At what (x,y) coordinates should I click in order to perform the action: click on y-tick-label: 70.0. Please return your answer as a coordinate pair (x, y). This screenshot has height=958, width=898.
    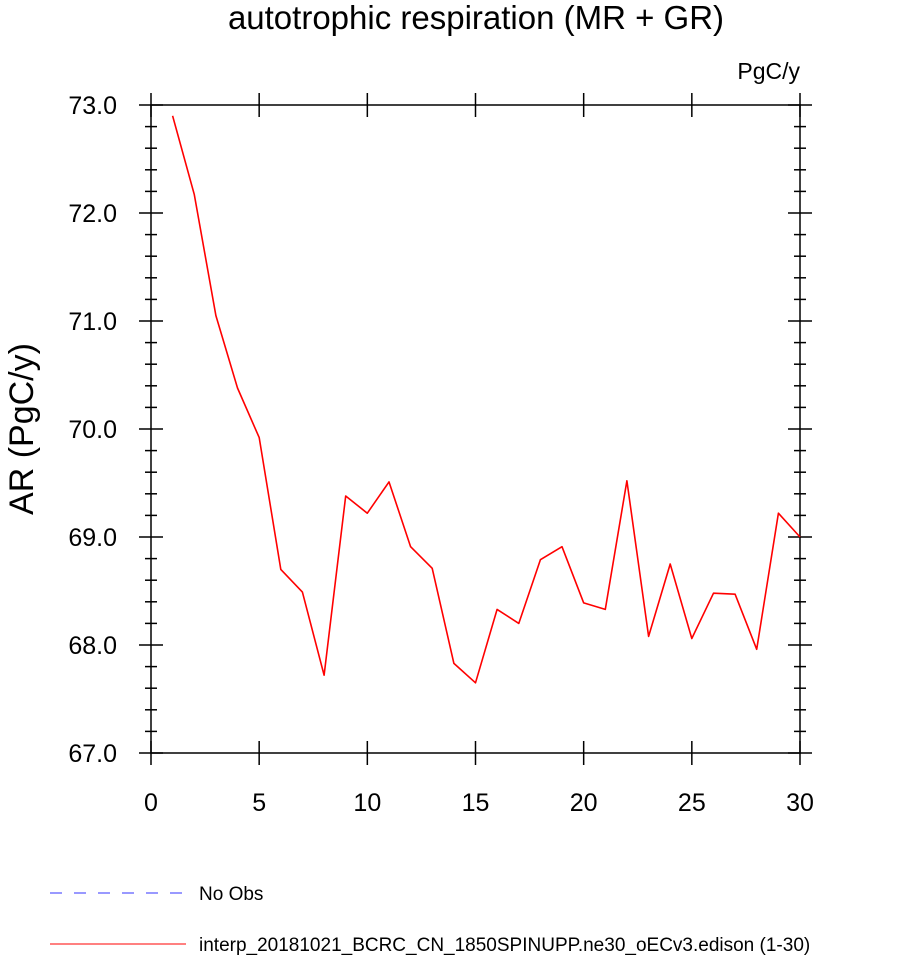
    Looking at the image, I should click on (92, 430).